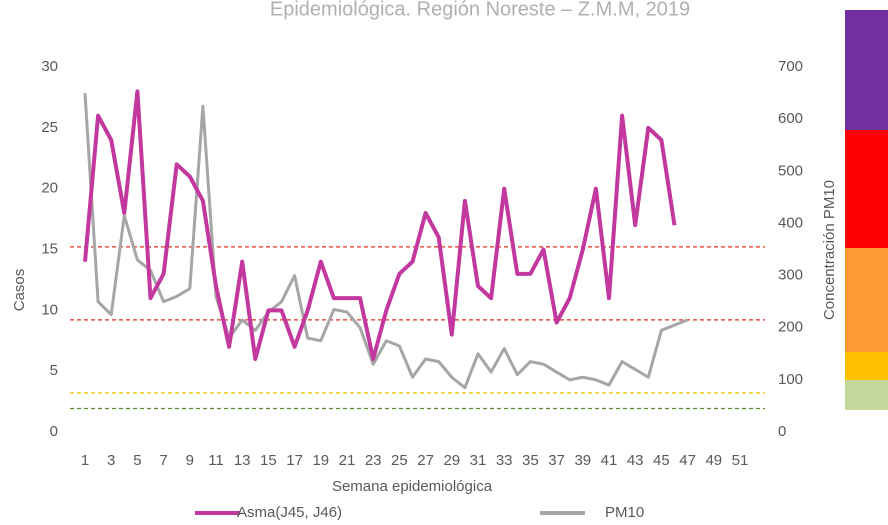  What do you see at coordinates (412, 486) in the screenshot?
I see `x-axis-label: Semana epidemiológica` at bounding box center [412, 486].